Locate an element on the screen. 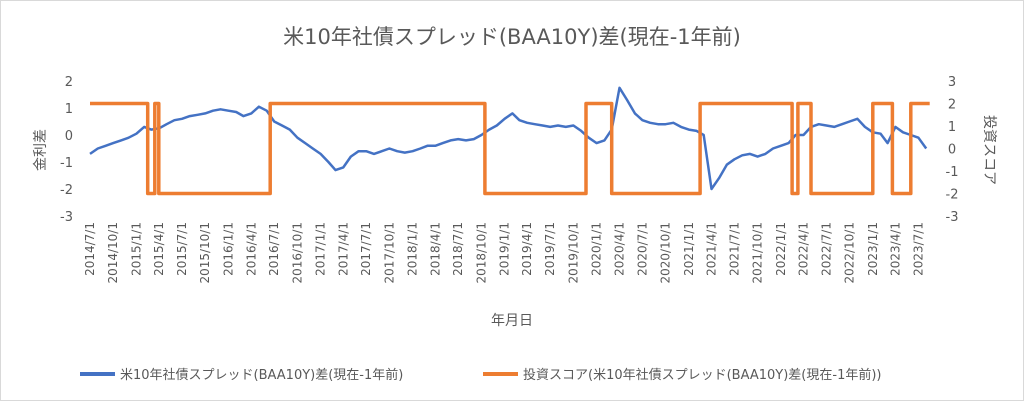 This screenshot has width=1024, height=401. legend-label-spread: 米10年社債スプレッド(BAA10Y)差(現在-1年前) is located at coordinates (261, 375).